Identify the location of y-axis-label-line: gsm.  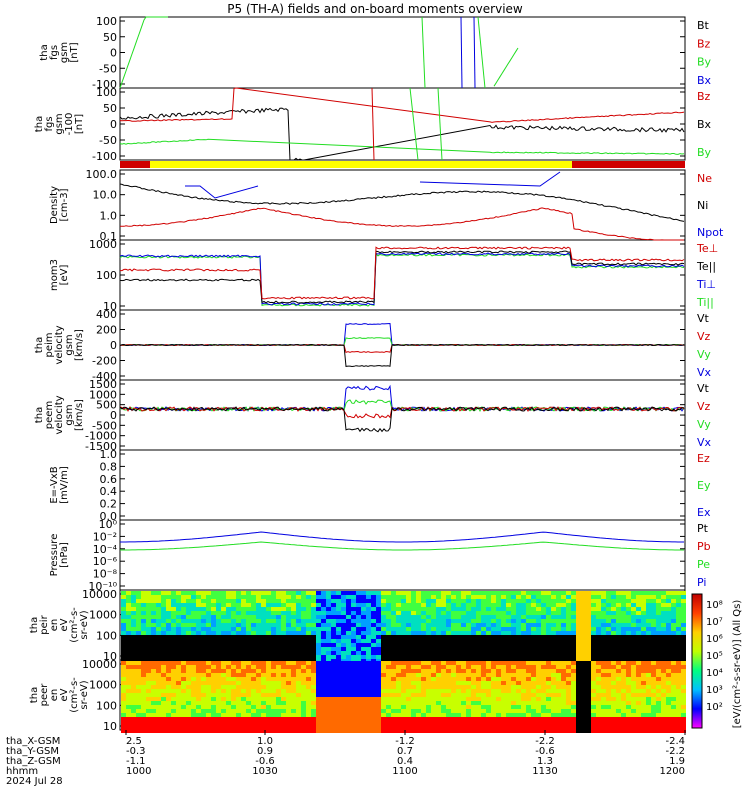
(69, 414).